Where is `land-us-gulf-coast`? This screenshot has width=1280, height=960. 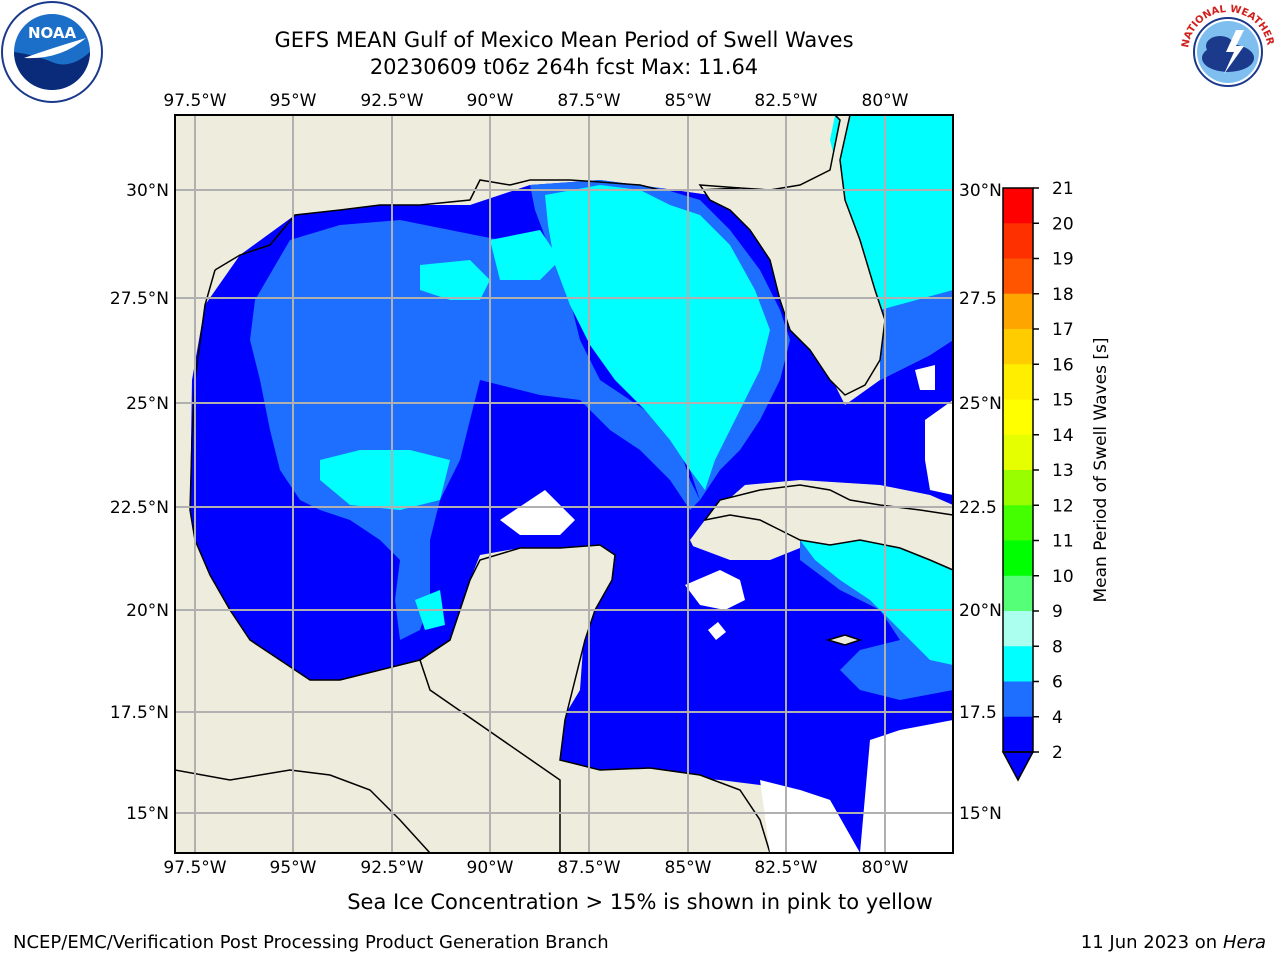 land-us-gulf-coast is located at coordinates (477, 225).